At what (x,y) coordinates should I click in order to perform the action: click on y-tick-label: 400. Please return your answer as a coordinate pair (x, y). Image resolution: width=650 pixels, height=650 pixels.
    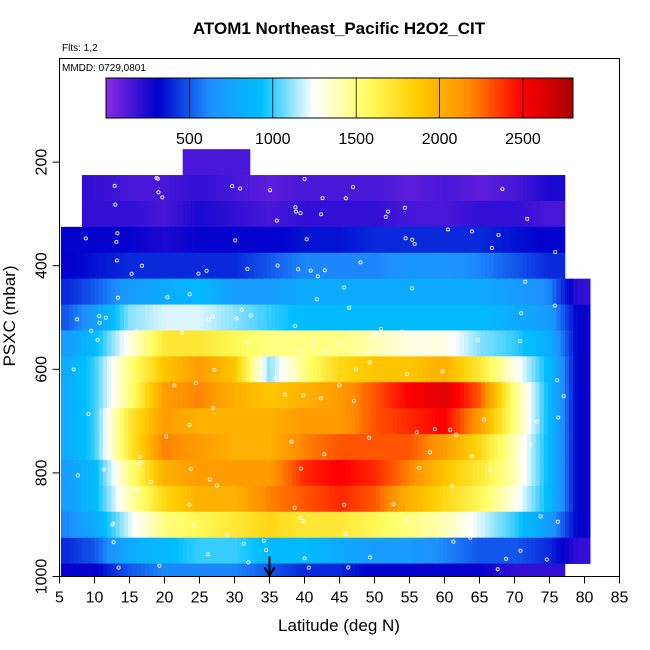
    Looking at the image, I should click on (42, 265).